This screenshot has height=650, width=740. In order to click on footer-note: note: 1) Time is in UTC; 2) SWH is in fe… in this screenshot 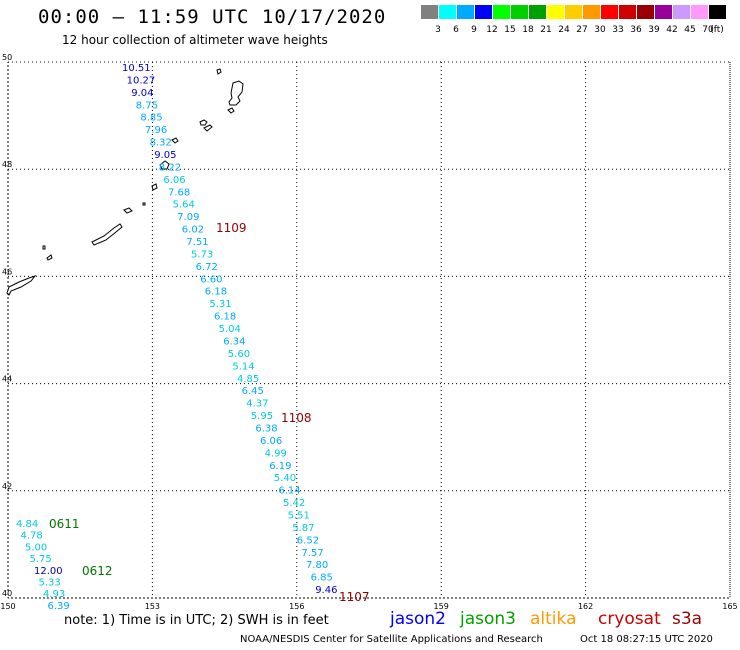, I will do `click(196, 620)`.